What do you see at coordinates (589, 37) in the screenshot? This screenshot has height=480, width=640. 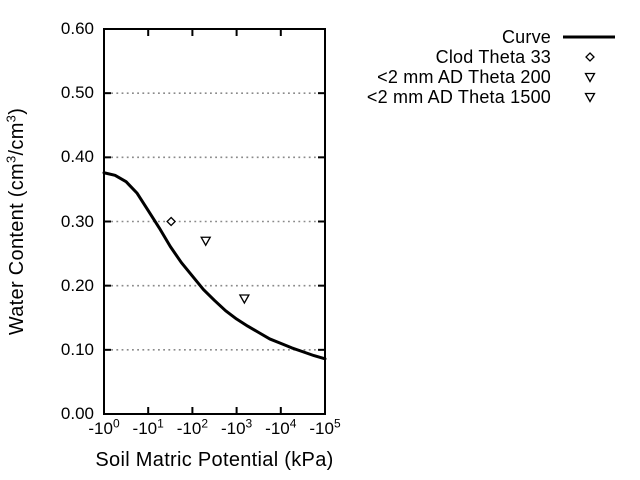 I see `legend-line-icon` at bounding box center [589, 37].